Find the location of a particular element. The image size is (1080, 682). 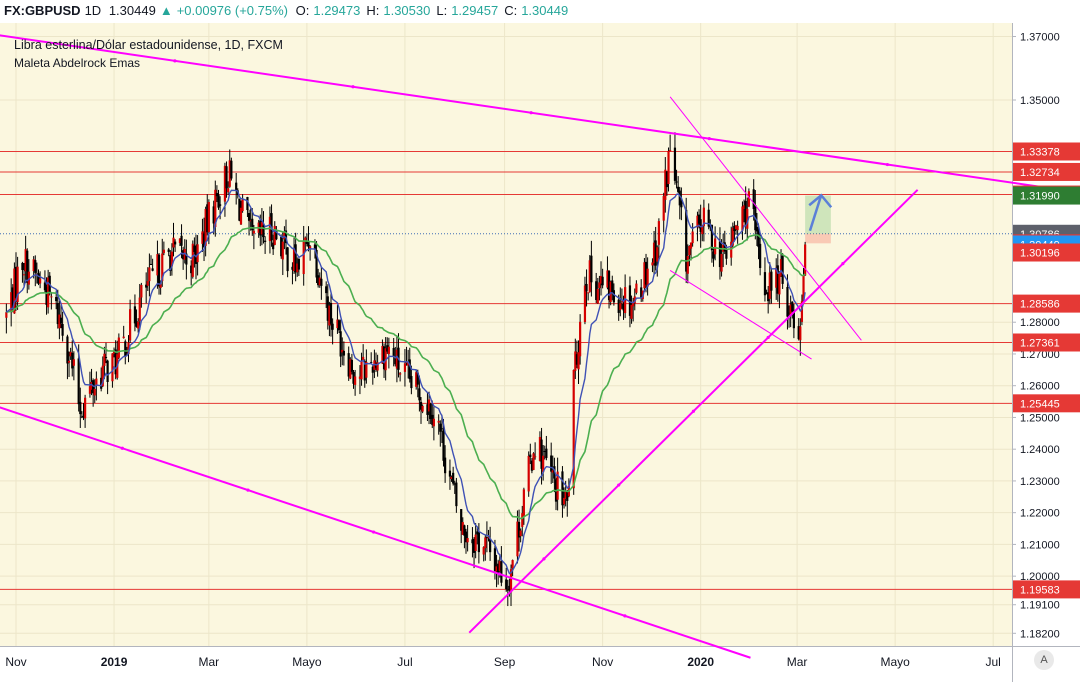

interval-label: 1D is located at coordinates (93, 10).